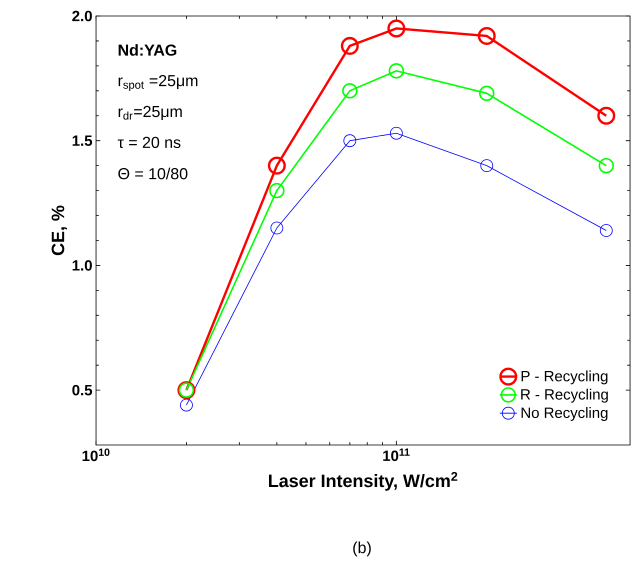  Describe the element at coordinates (96, 455) in the screenshot. I see `x-tick-label: 10$^{10}$` at that location.